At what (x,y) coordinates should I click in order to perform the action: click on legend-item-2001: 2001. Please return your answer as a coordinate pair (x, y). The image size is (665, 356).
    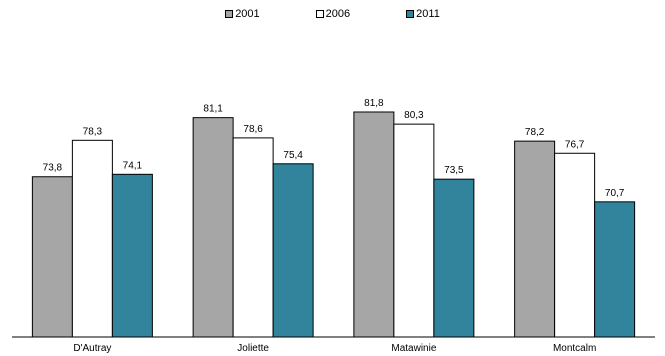
    Looking at the image, I should click on (242, 14).